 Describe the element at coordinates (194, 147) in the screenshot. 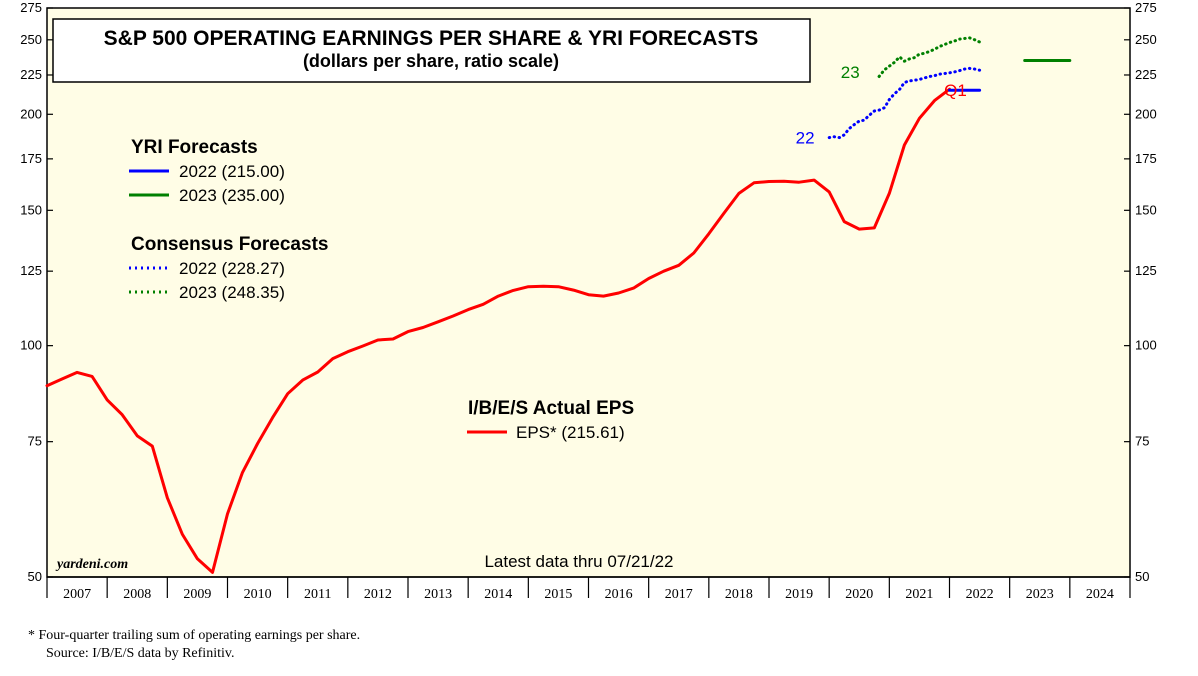

I see `legend-yri-title: YRI Forecasts` at that location.